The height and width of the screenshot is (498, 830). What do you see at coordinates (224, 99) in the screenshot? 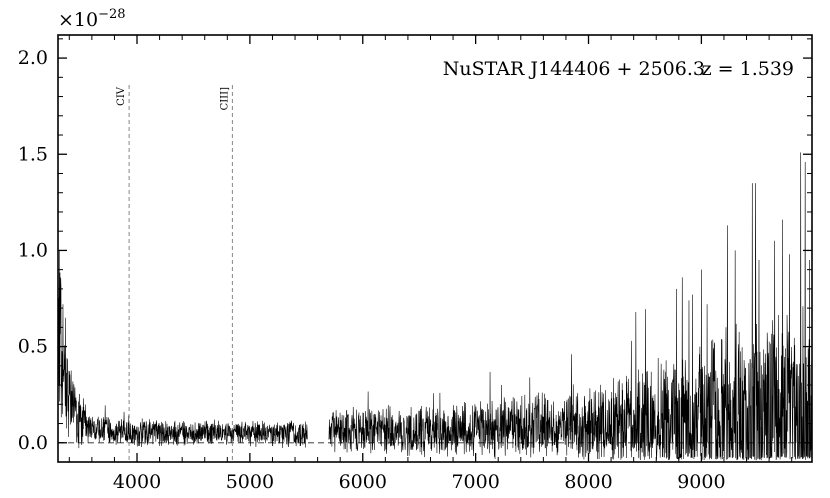
I see `emission-line-label: CIII]` at bounding box center [224, 99].